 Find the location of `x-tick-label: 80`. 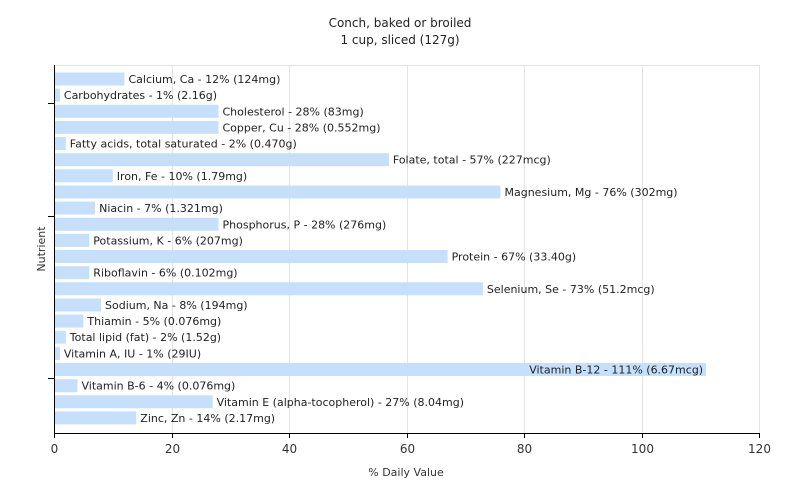

x-tick-label: 80 is located at coordinates (524, 449).